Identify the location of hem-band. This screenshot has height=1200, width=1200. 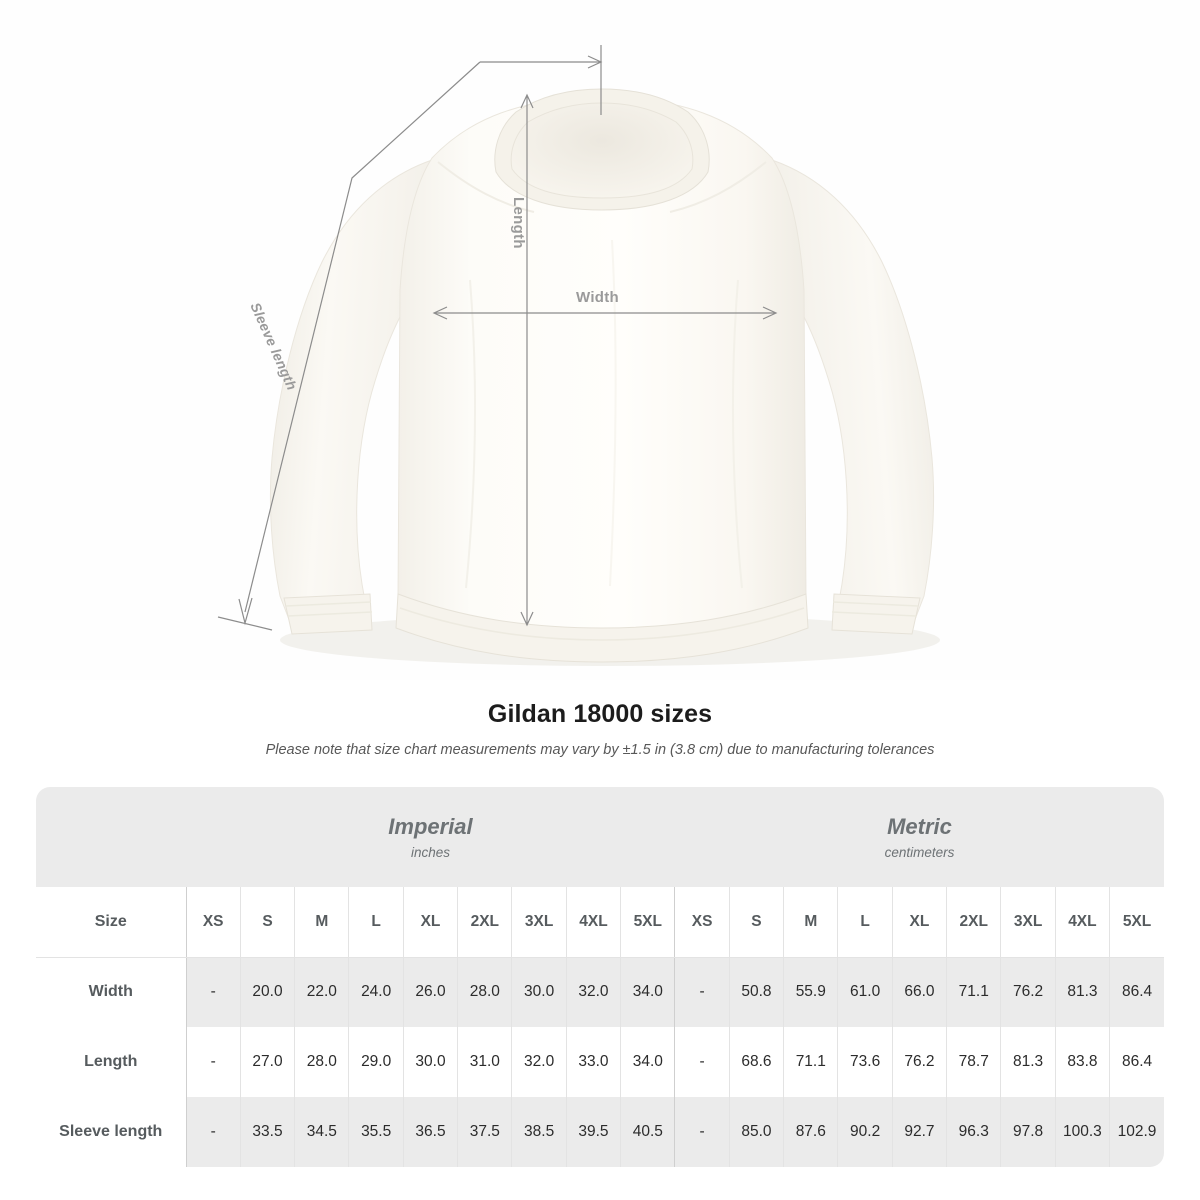
(602, 628).